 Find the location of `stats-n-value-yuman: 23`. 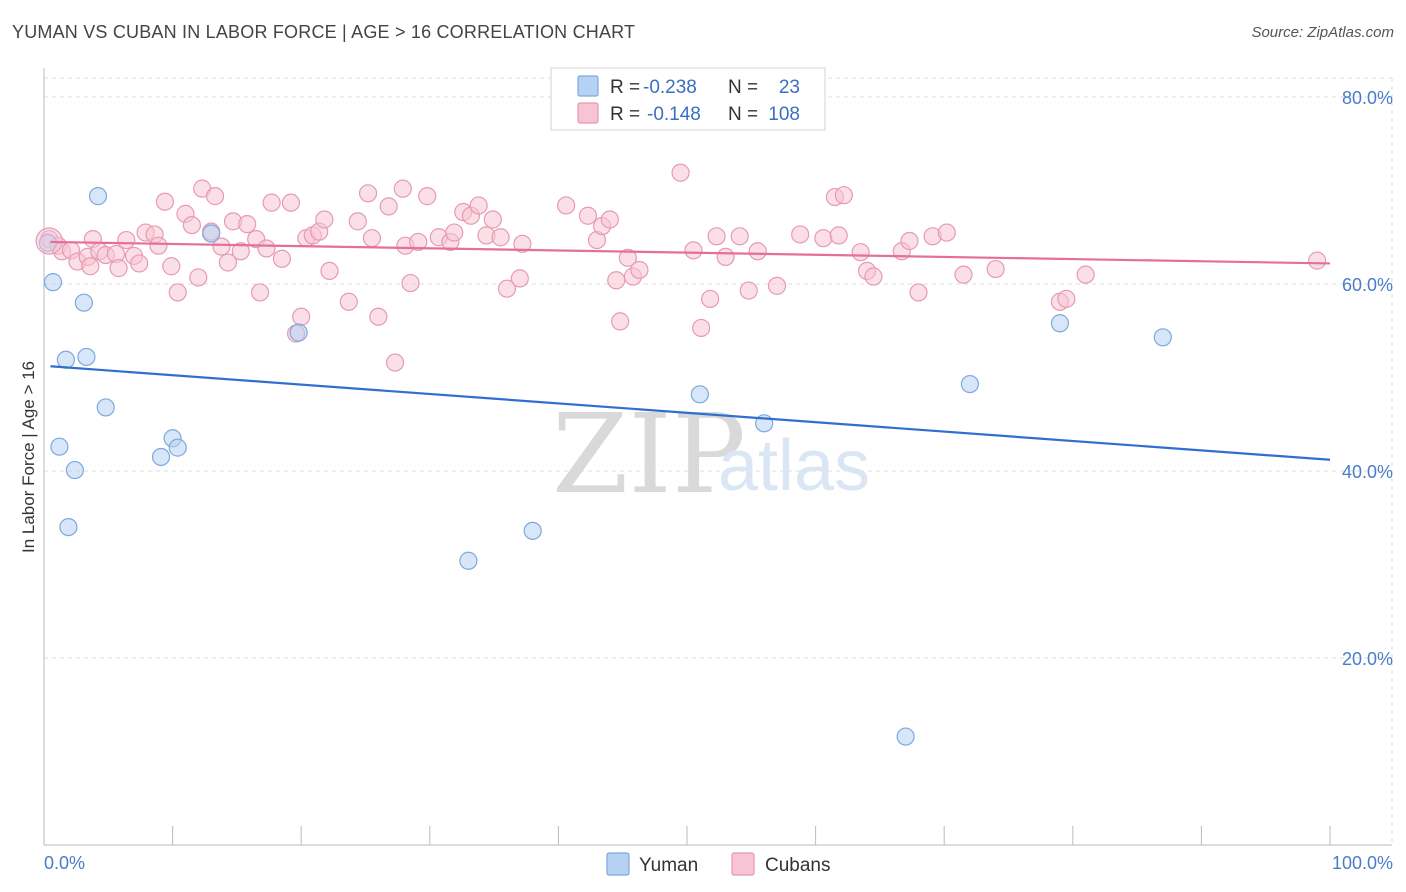

stats-n-value-yuman: 23 is located at coordinates (789, 87).